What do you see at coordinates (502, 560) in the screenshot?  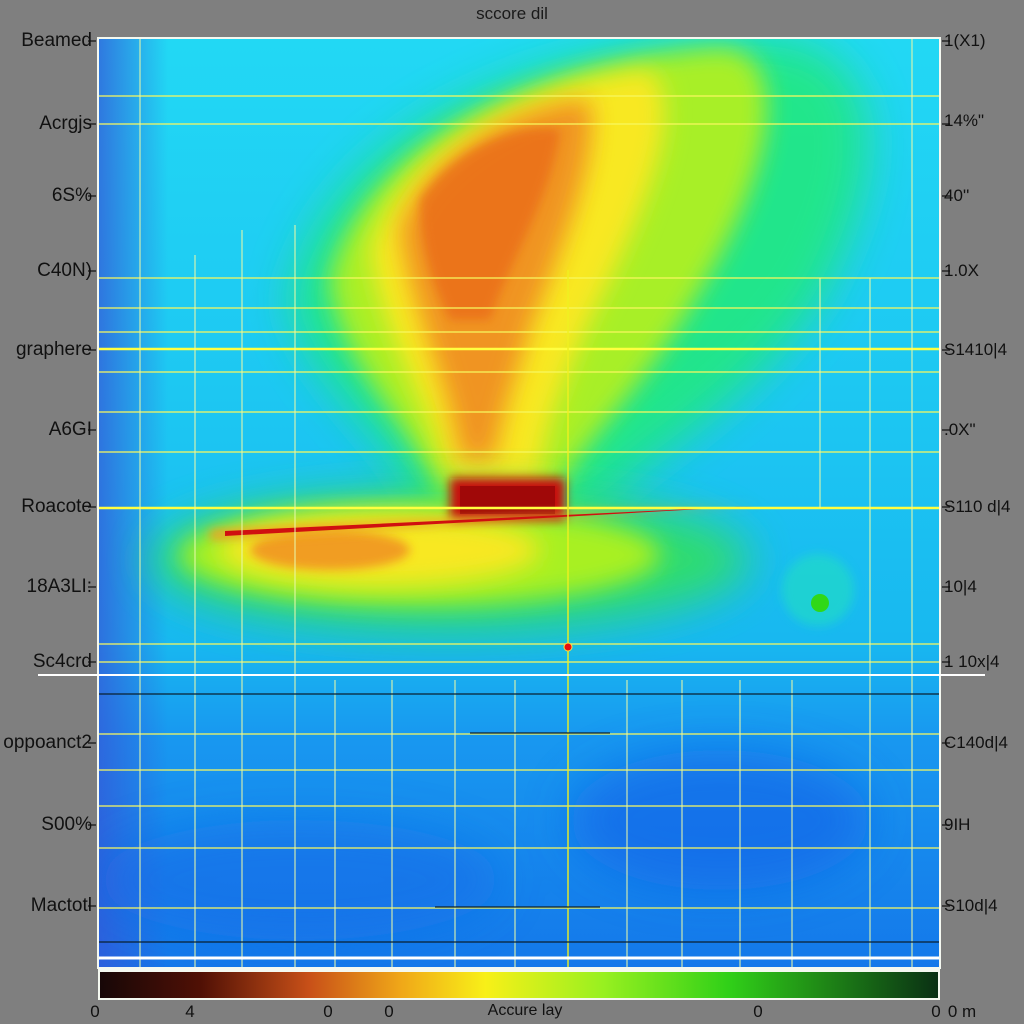 I see `region-warm-lobe` at bounding box center [502, 560].